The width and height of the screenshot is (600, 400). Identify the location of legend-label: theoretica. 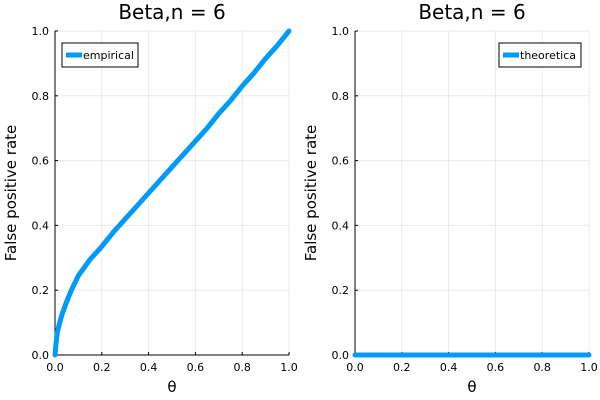
(548, 55).